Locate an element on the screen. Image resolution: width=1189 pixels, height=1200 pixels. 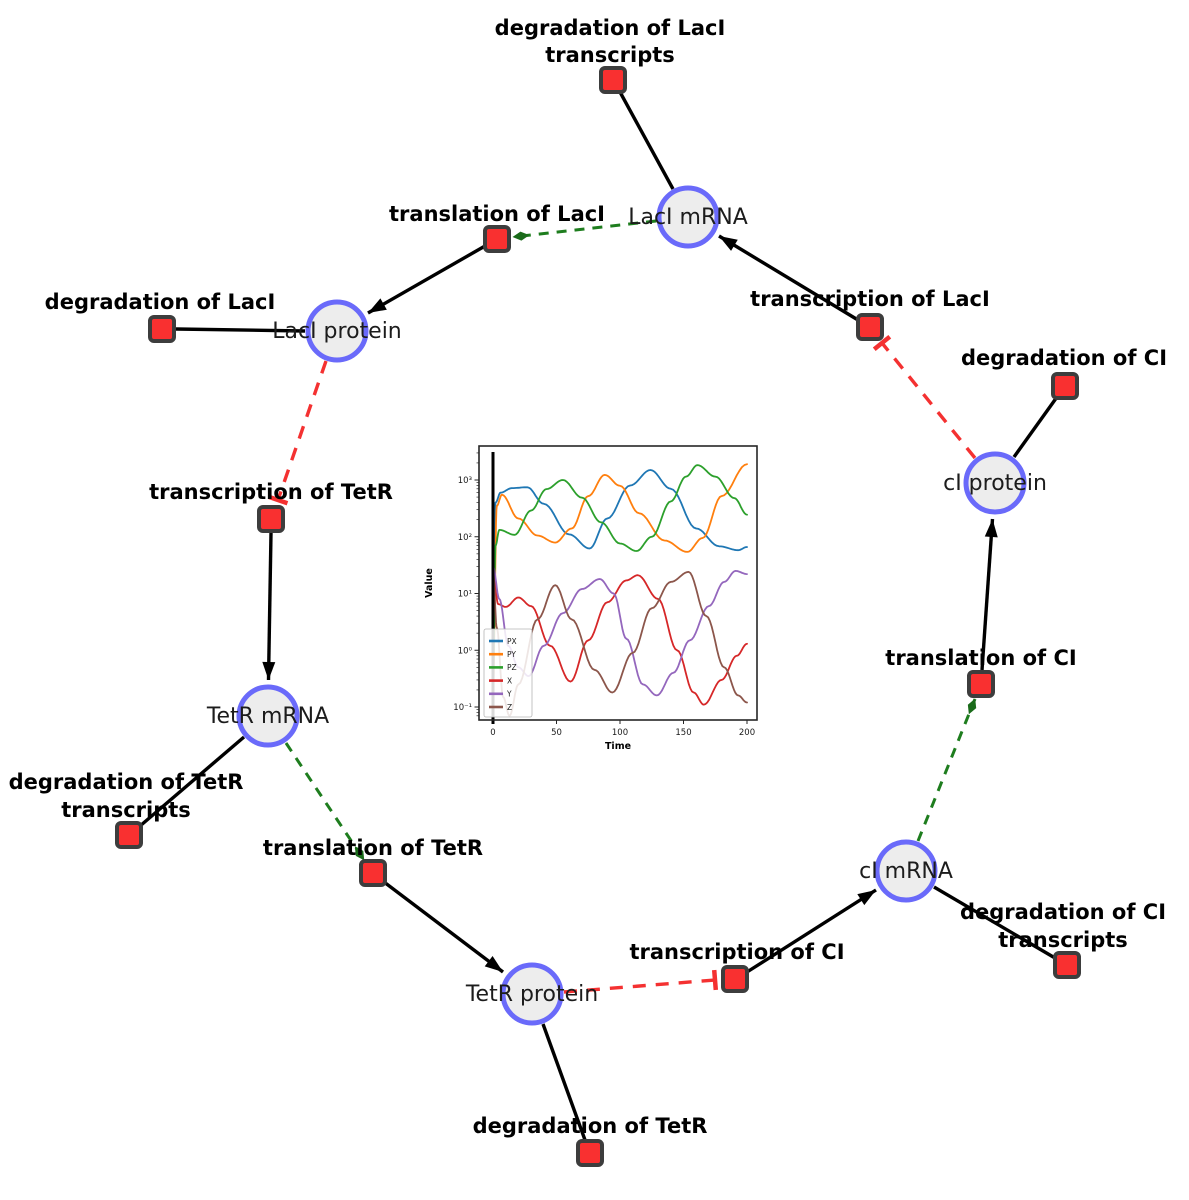
species-node-tetr-mrna is located at coordinates (268, 716).